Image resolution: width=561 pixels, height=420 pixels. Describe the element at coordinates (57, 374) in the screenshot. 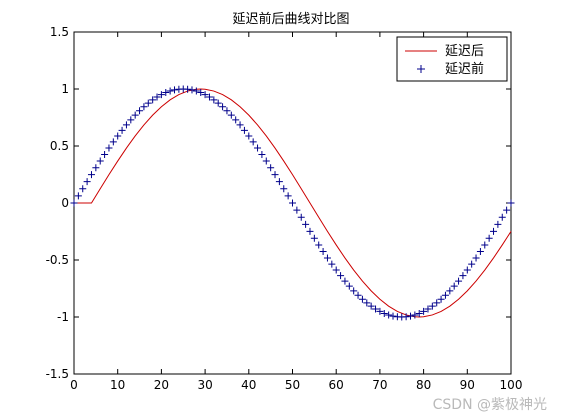

I see `y-tick-label: -1.5` at that location.